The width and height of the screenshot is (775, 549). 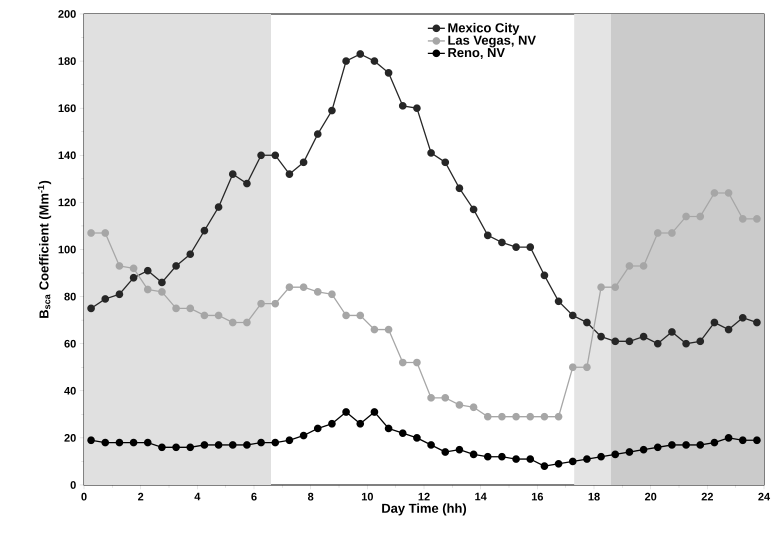 What do you see at coordinates (484, 28) in the screenshot?
I see `legend-label: Mexico City` at bounding box center [484, 28].